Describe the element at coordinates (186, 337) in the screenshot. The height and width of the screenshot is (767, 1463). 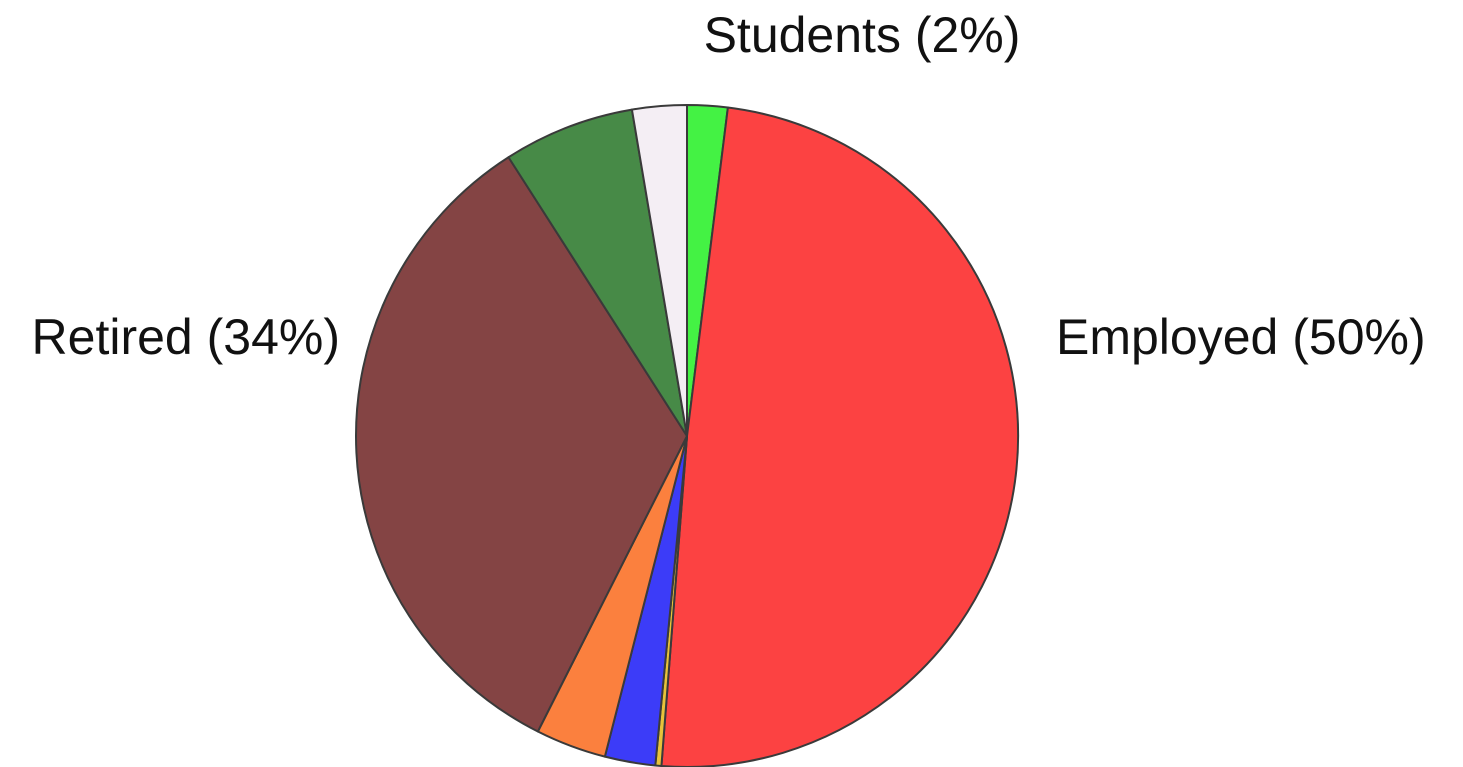
I see `slice-label-retired: Retired (34%)` at that location.